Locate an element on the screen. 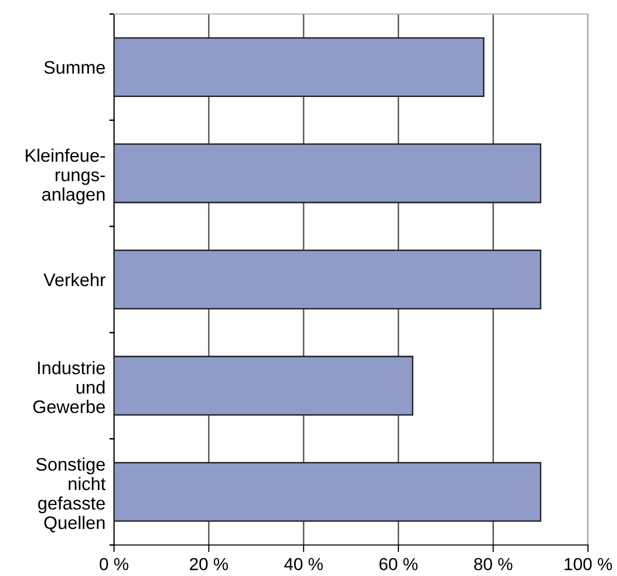 Image resolution: width=617 pixels, height=576 pixels. x-tick-label: 40 % is located at coordinates (303, 564).